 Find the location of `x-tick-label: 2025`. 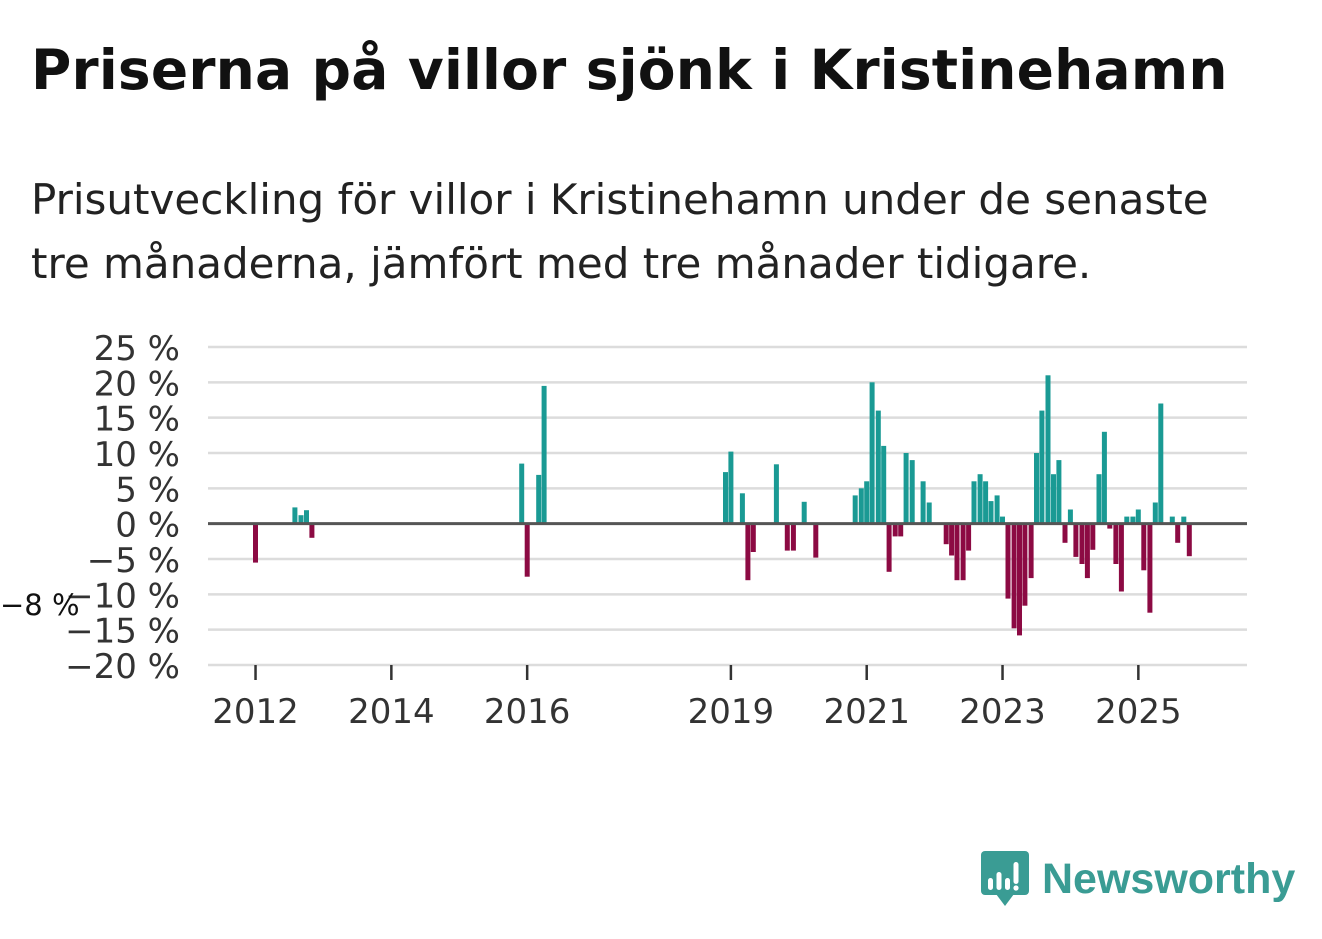

x-tick-label: 2025 is located at coordinates (1138, 712).